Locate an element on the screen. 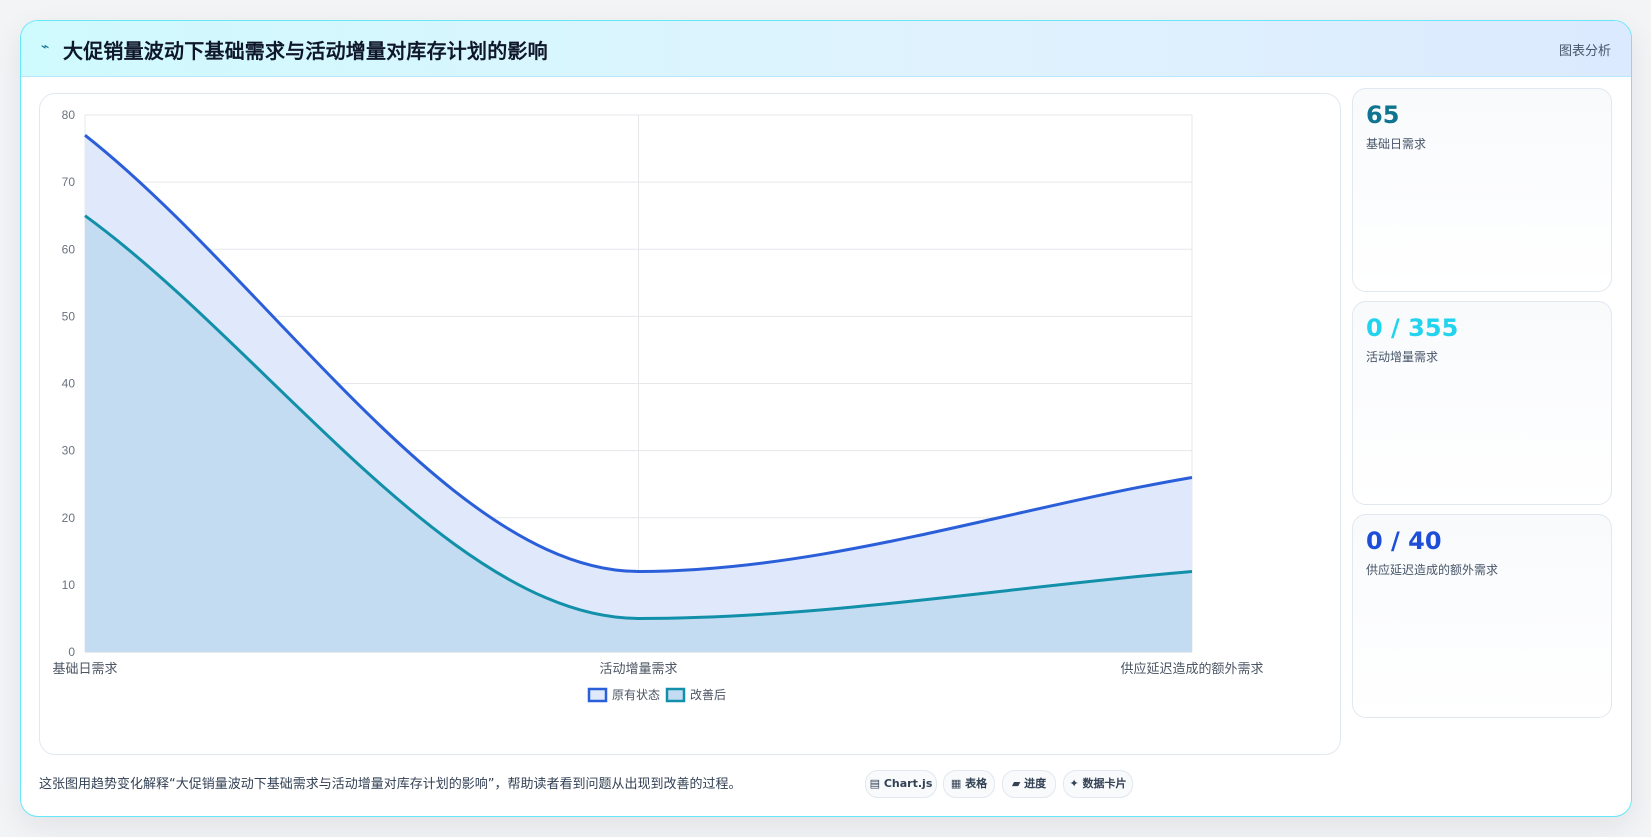  kpi-value: 0 / 355 is located at coordinates (1412, 328).